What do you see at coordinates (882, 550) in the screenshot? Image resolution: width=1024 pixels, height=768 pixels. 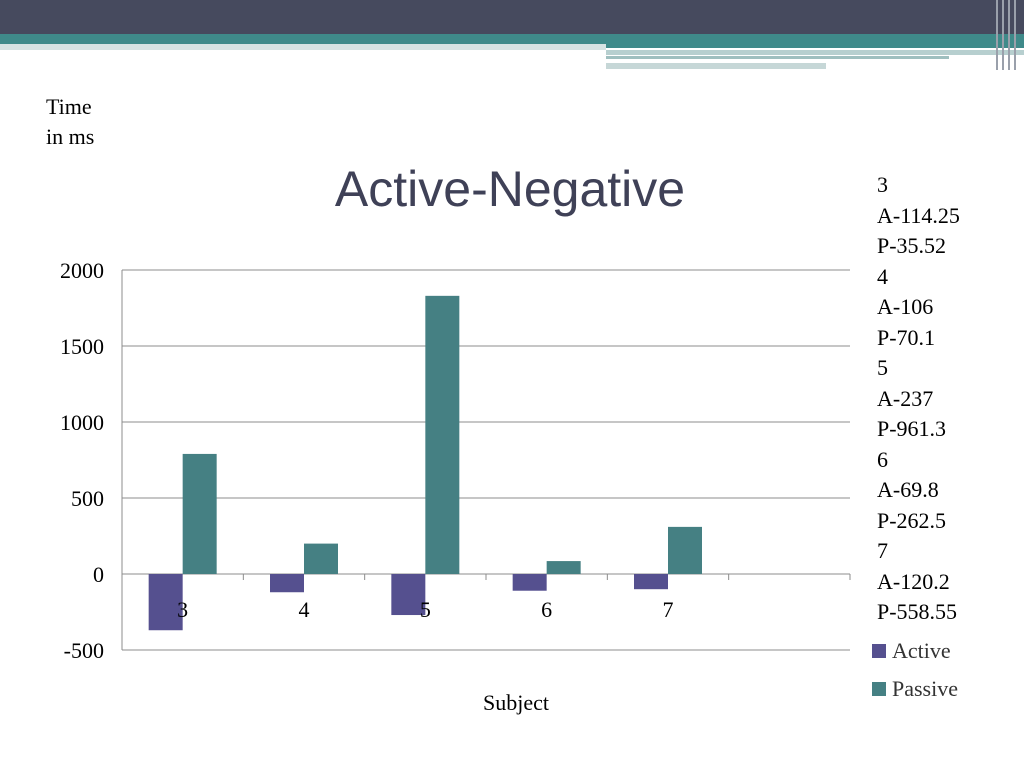 I see `note-line: 7` at bounding box center [882, 550].